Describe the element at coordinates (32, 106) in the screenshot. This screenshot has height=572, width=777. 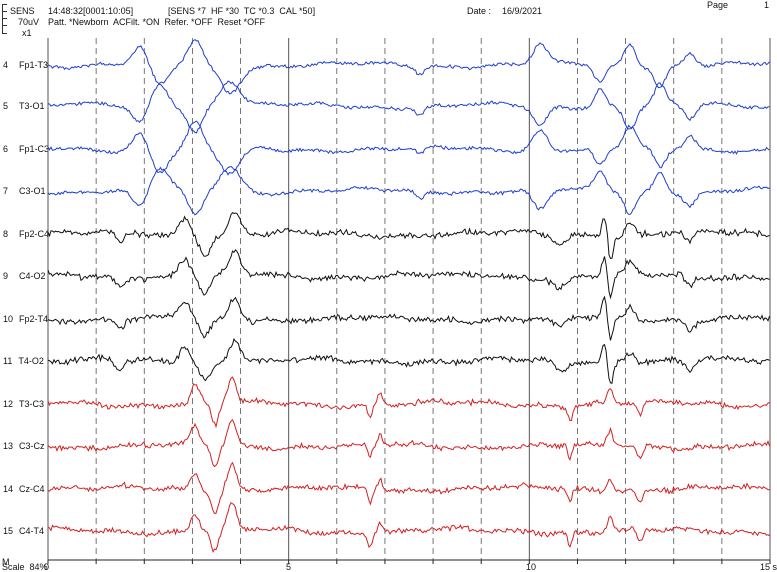
I see `channel-name: T3-O1` at that location.